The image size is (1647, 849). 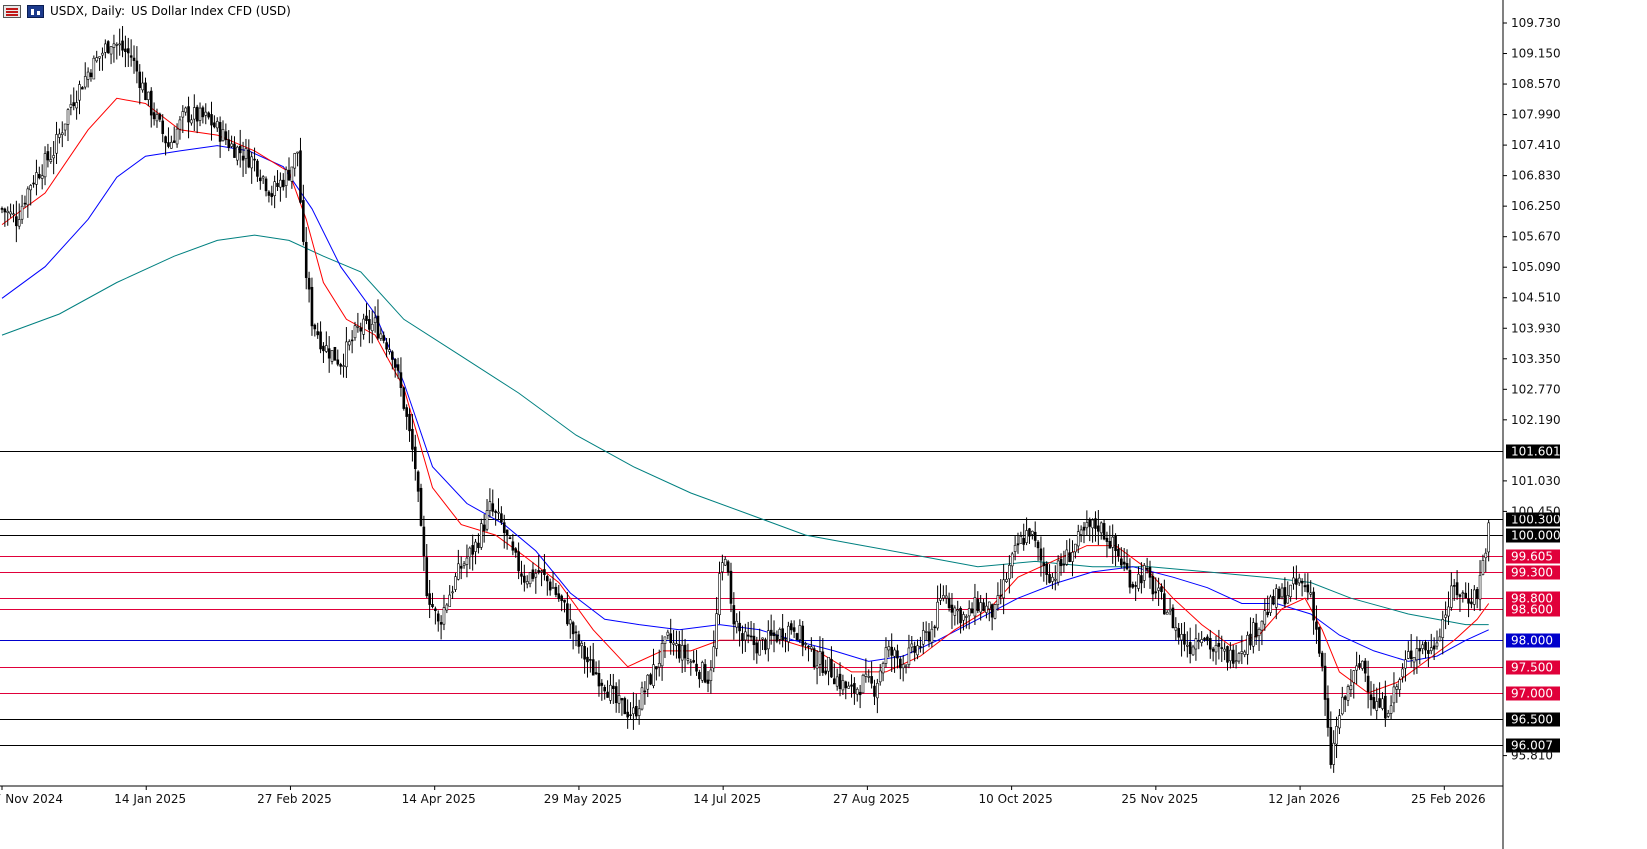 What do you see at coordinates (1536, 536) in the screenshot?
I see `level-label-100.000: 100.000` at bounding box center [1536, 536].